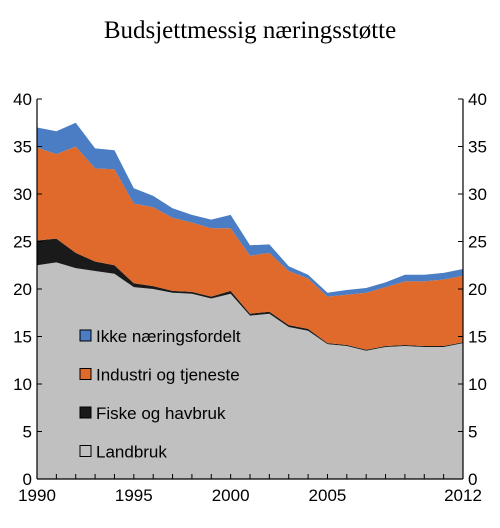 This screenshot has width=500, height=528. Describe the element at coordinates (231, 495) in the screenshot. I see `x-tick-label: 2000` at that location.